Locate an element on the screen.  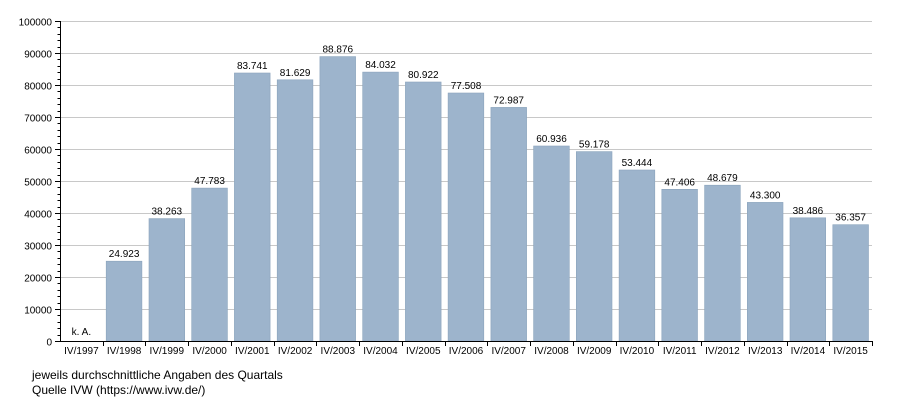
x-tick-label: IV/1999 is located at coordinates (167, 351).